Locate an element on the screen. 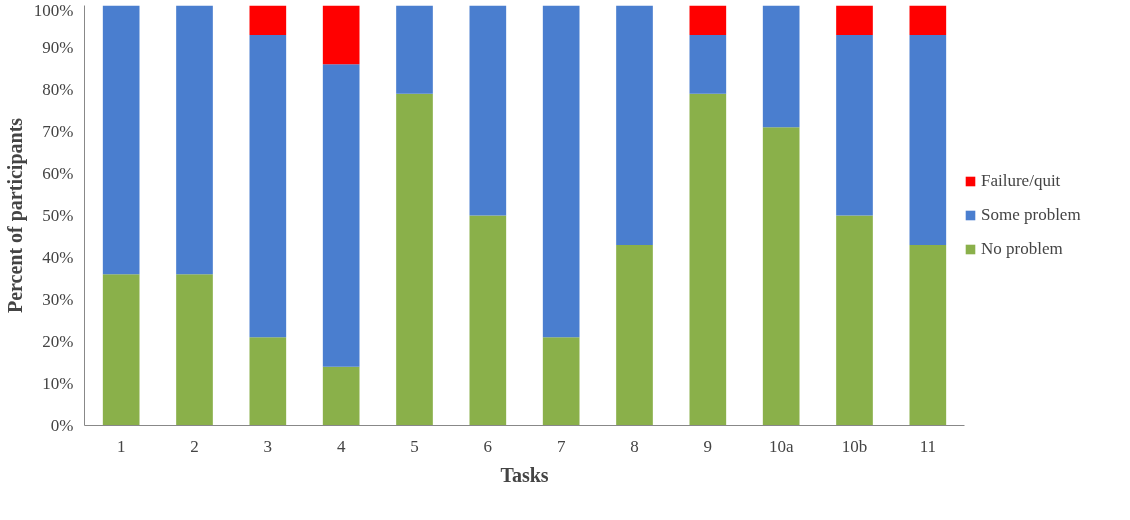 Image resolution: width=1130 pixels, height=520 pixels. y-axis-title: Percent of participants is located at coordinates (15, 215).